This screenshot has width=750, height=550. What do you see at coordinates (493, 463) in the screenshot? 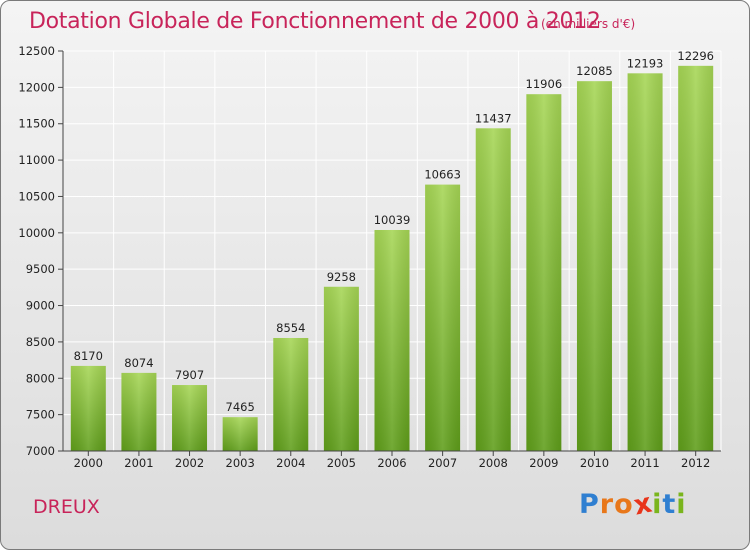
I see `x-tick-label: 2008` at bounding box center [493, 463].